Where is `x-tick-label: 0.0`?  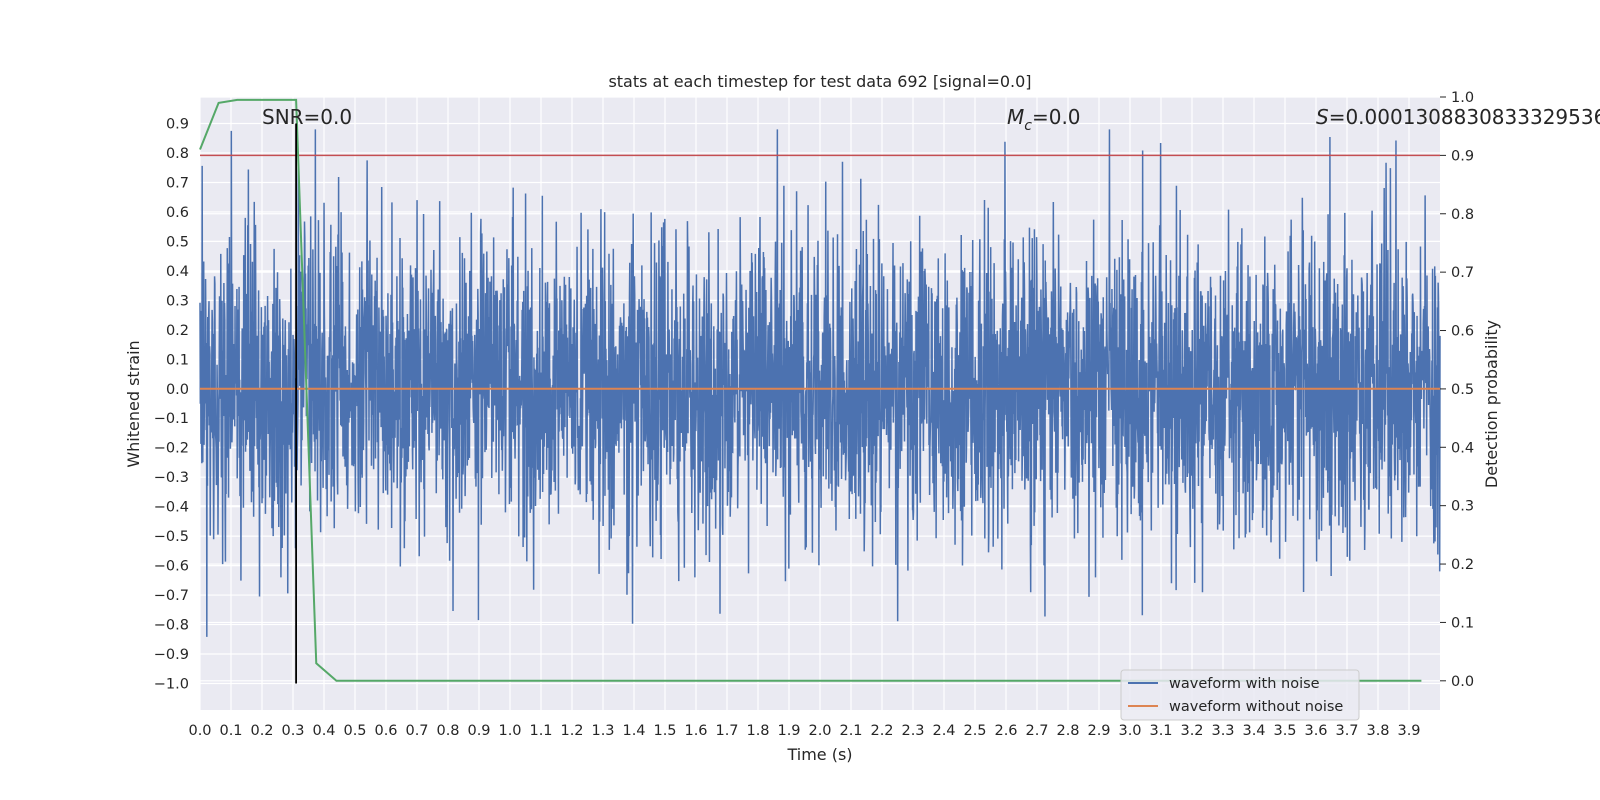
x-tick-label: 0.0 is located at coordinates (199, 731).